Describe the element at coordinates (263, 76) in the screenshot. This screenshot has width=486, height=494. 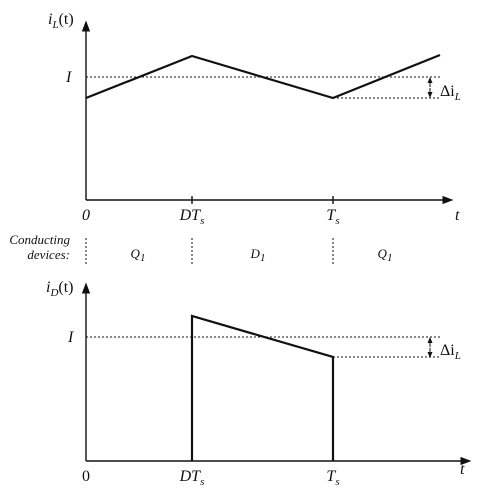
I see `inductor-current` at that location.